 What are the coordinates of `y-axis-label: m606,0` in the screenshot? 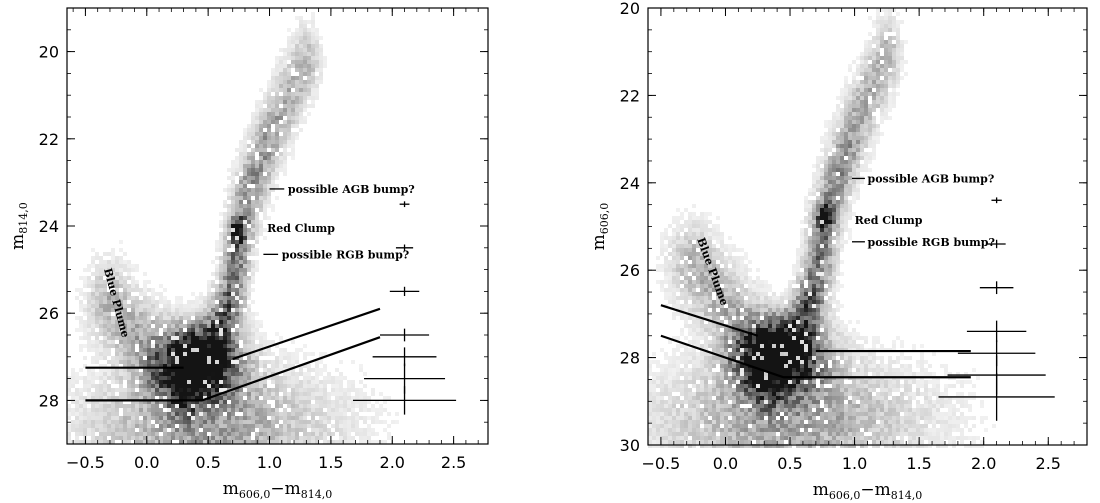 It's located at (600, 227).